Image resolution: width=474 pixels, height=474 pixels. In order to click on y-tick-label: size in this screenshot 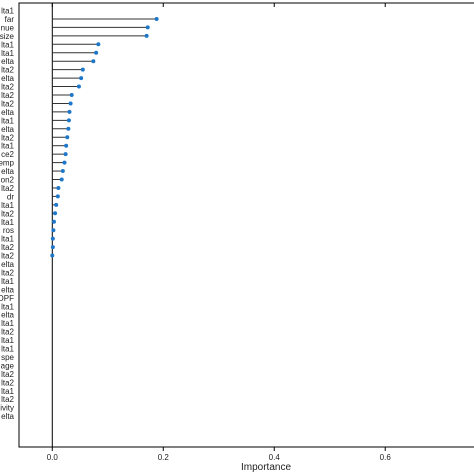, I will do `click(7, 36)`.